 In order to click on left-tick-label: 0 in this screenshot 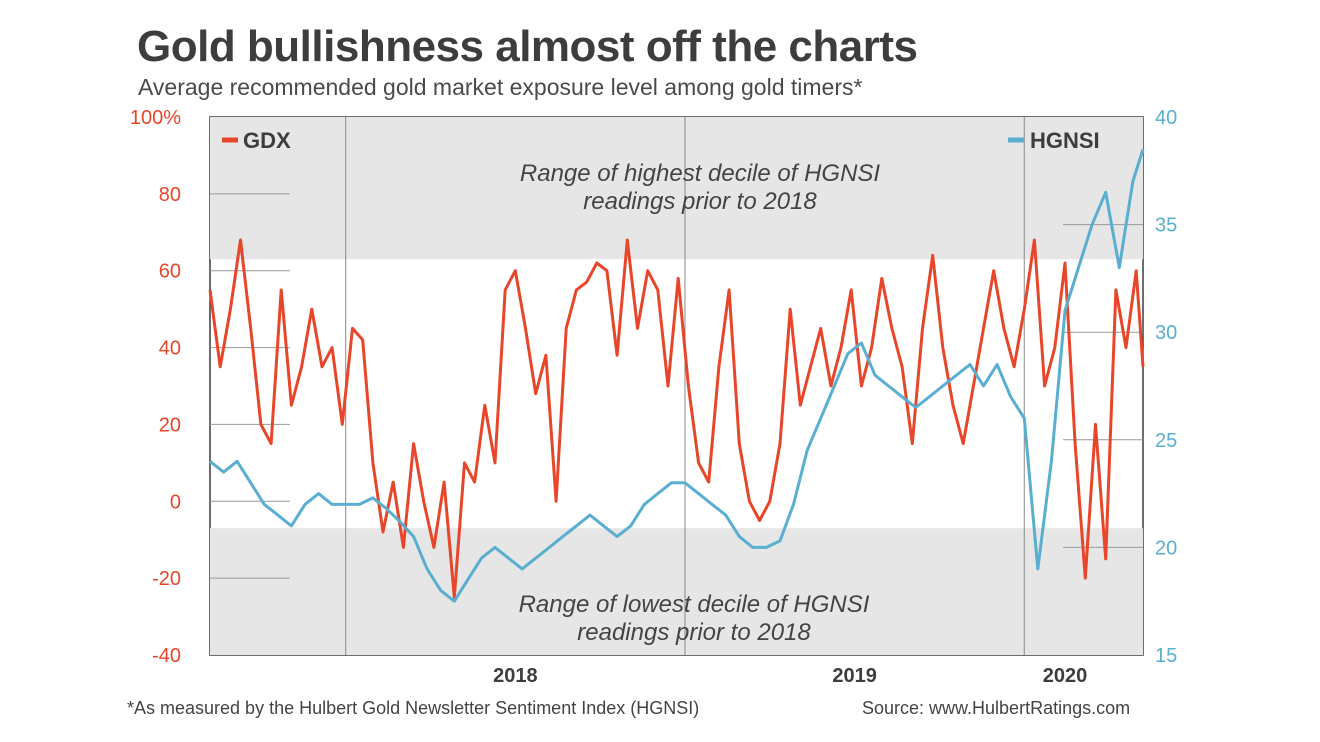, I will do `click(175, 502)`.